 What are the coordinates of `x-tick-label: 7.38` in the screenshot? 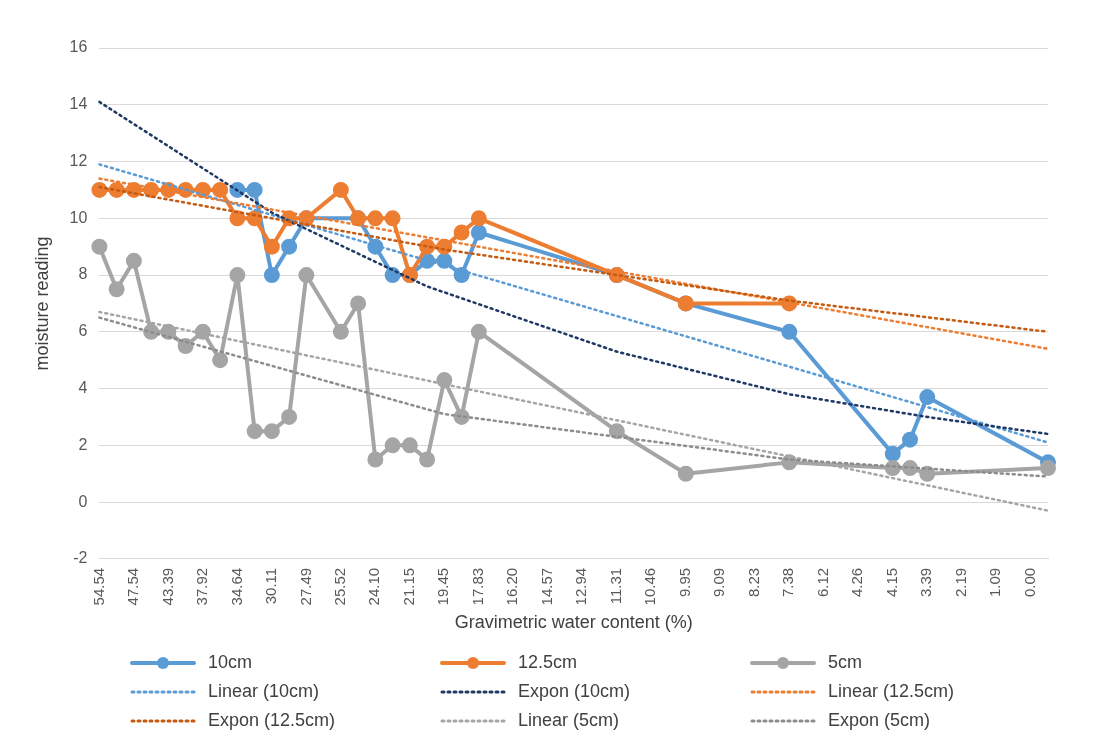 It's located at (788, 582).